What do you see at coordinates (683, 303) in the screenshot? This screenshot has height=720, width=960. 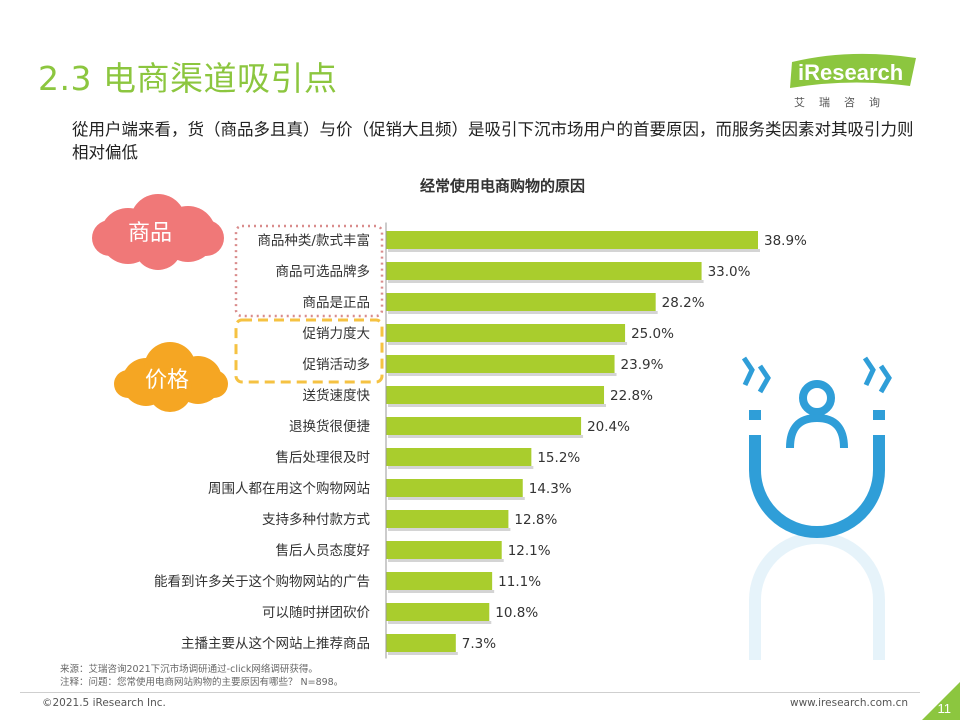 I see `value-label: 28.2%` at bounding box center [683, 303].